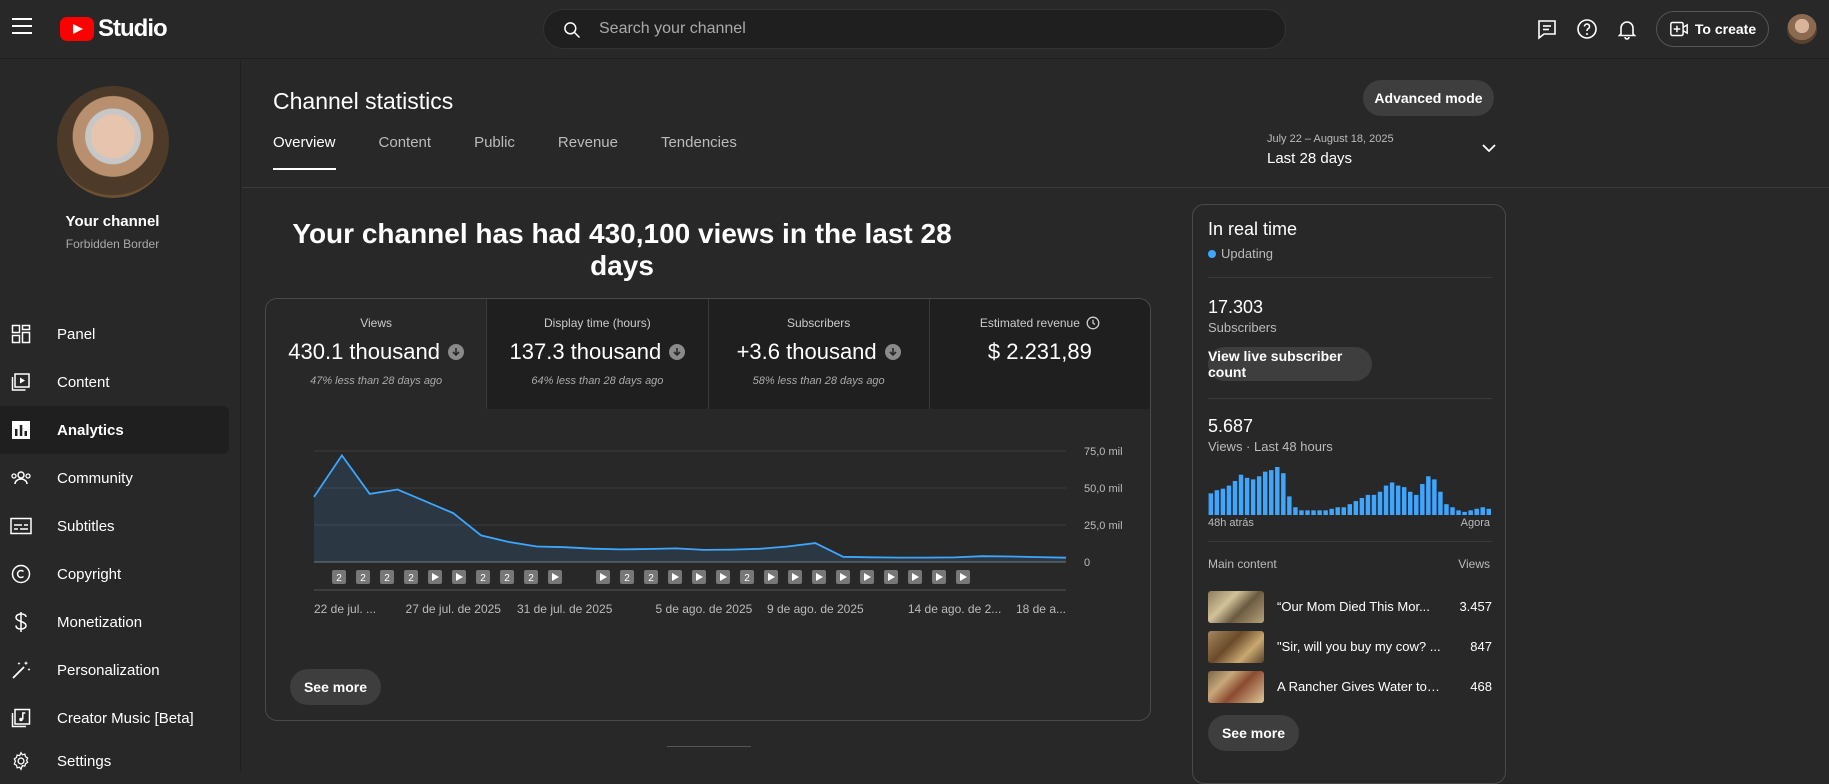  I want to click on tab-public: Public, so click(494, 142).